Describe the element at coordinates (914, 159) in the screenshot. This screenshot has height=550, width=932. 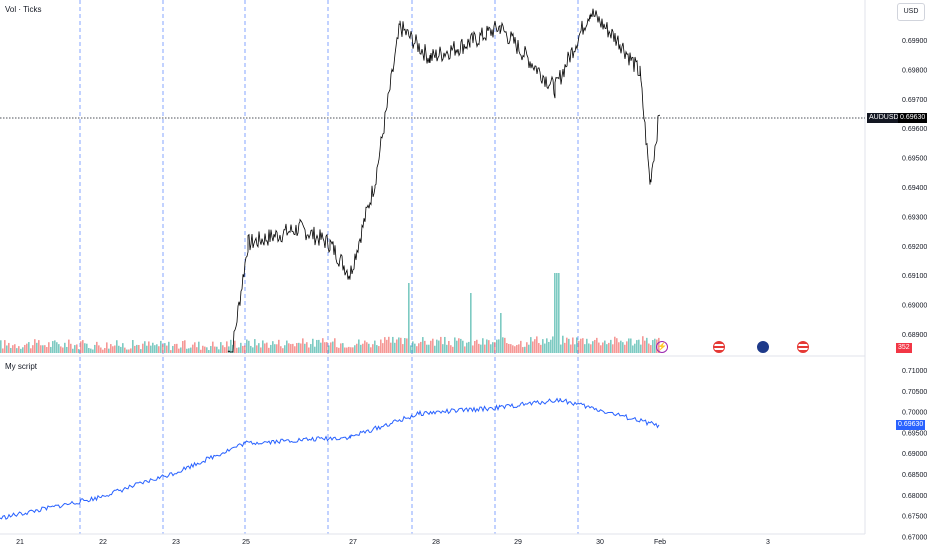
I see `price-tick-label: 0.69500` at that location.